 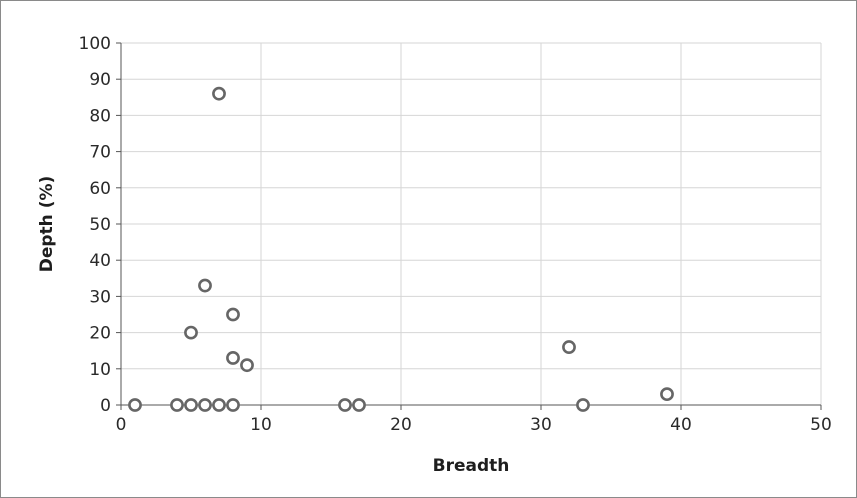 What do you see at coordinates (541, 425) in the screenshot?
I see `x-tick-label: 30` at bounding box center [541, 425].